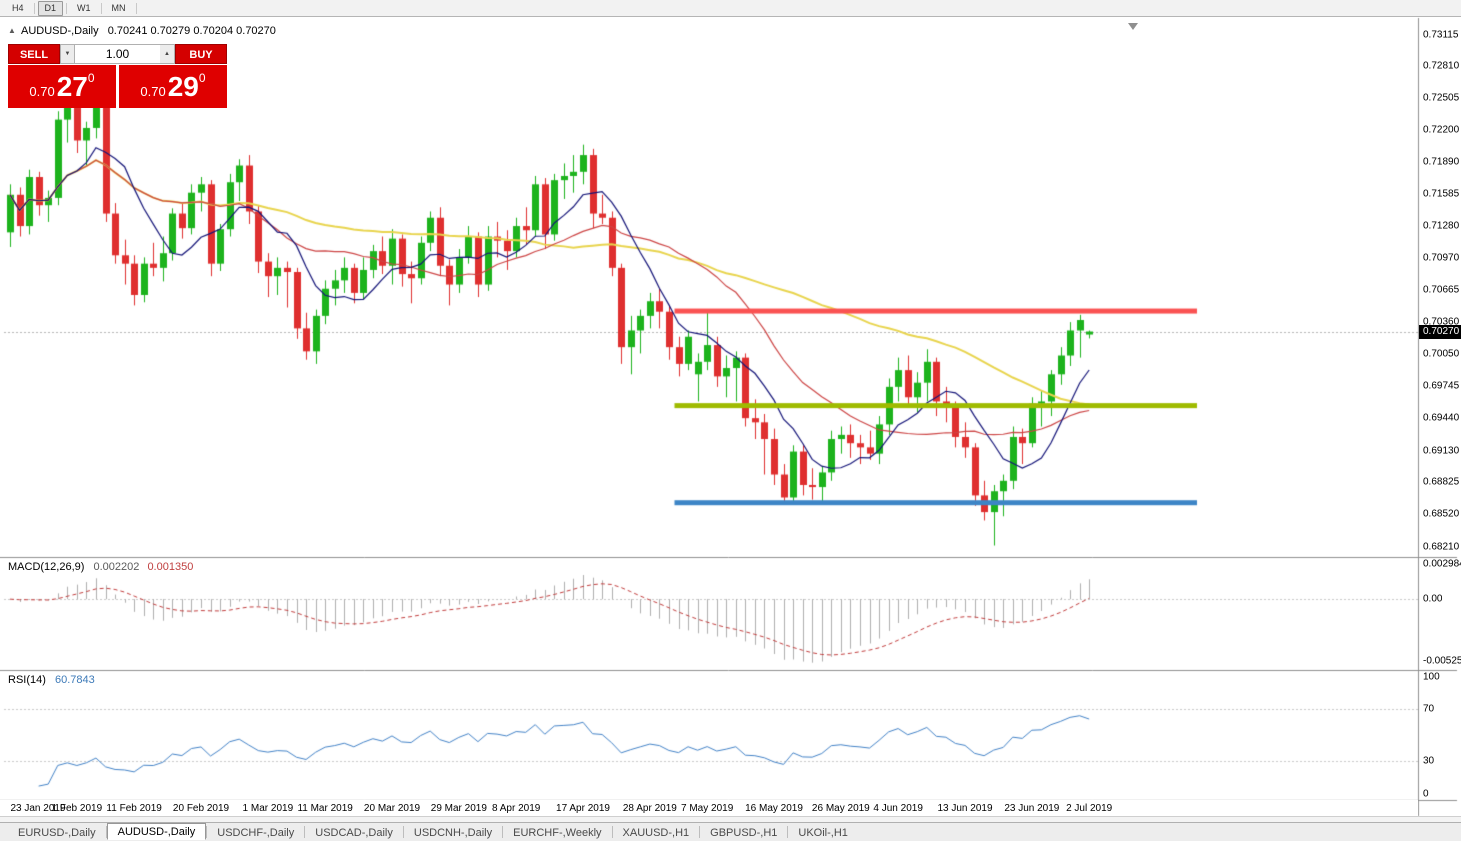 This screenshot has width=1461, height=841. Describe the element at coordinates (1441, 98) in the screenshot. I see `price-scale-label: 0.72505` at that location.